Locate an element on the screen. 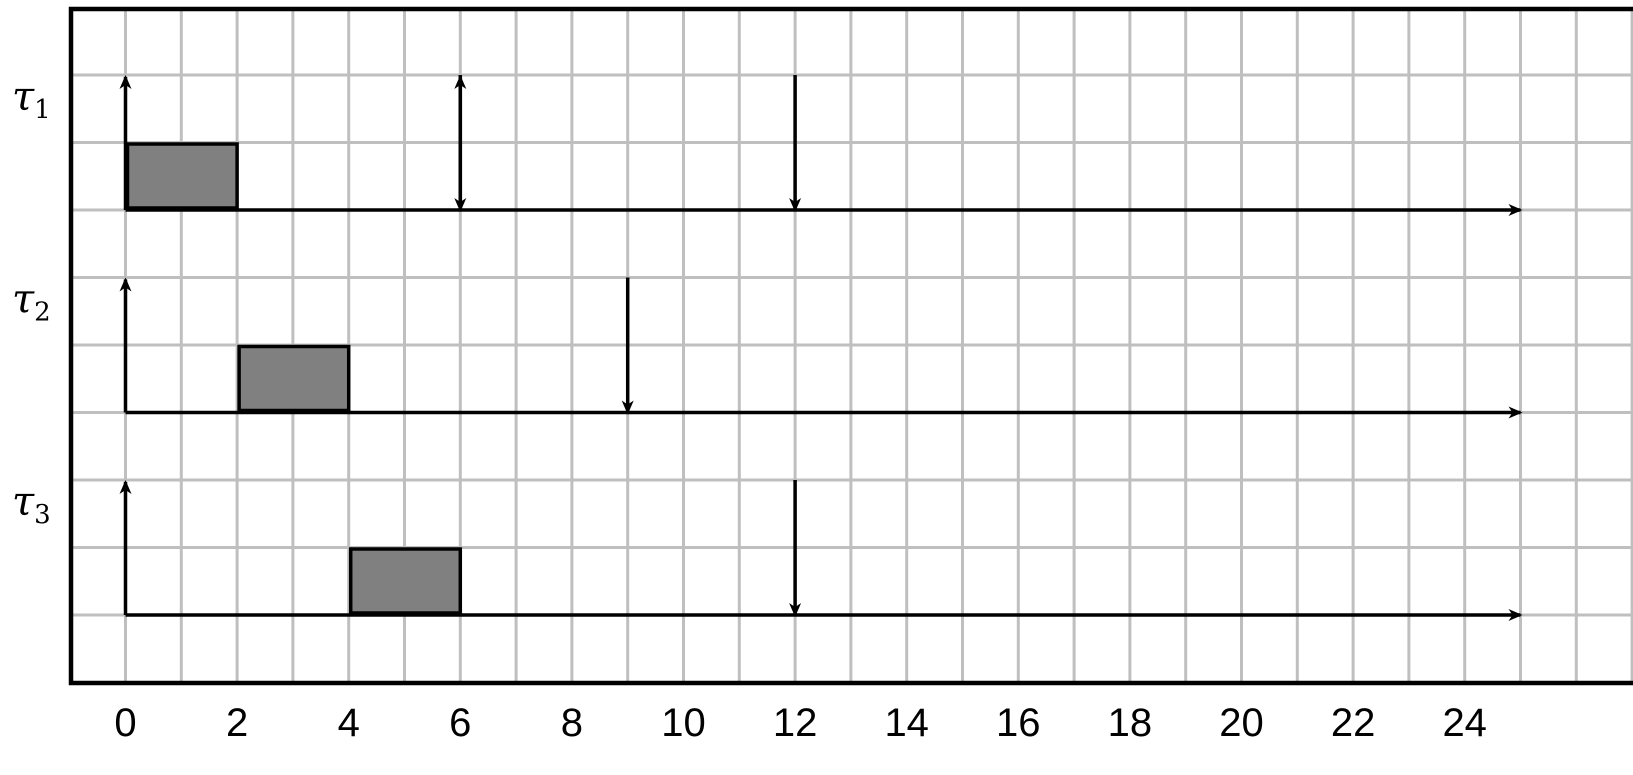 The width and height of the screenshot is (1633, 775). x-tick-label: 10 is located at coordinates (683, 723).